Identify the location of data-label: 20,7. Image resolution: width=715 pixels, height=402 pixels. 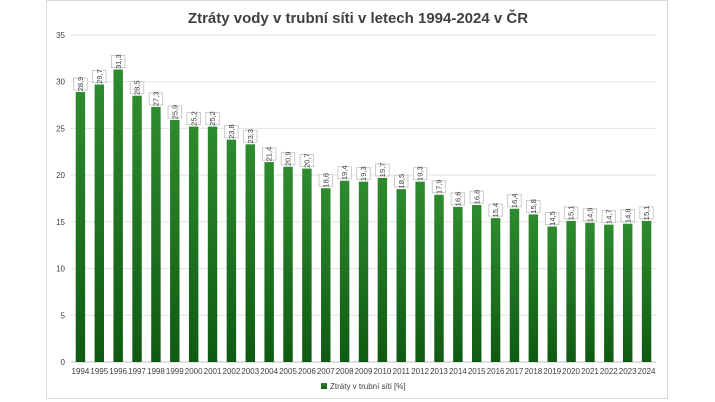
(306, 160).